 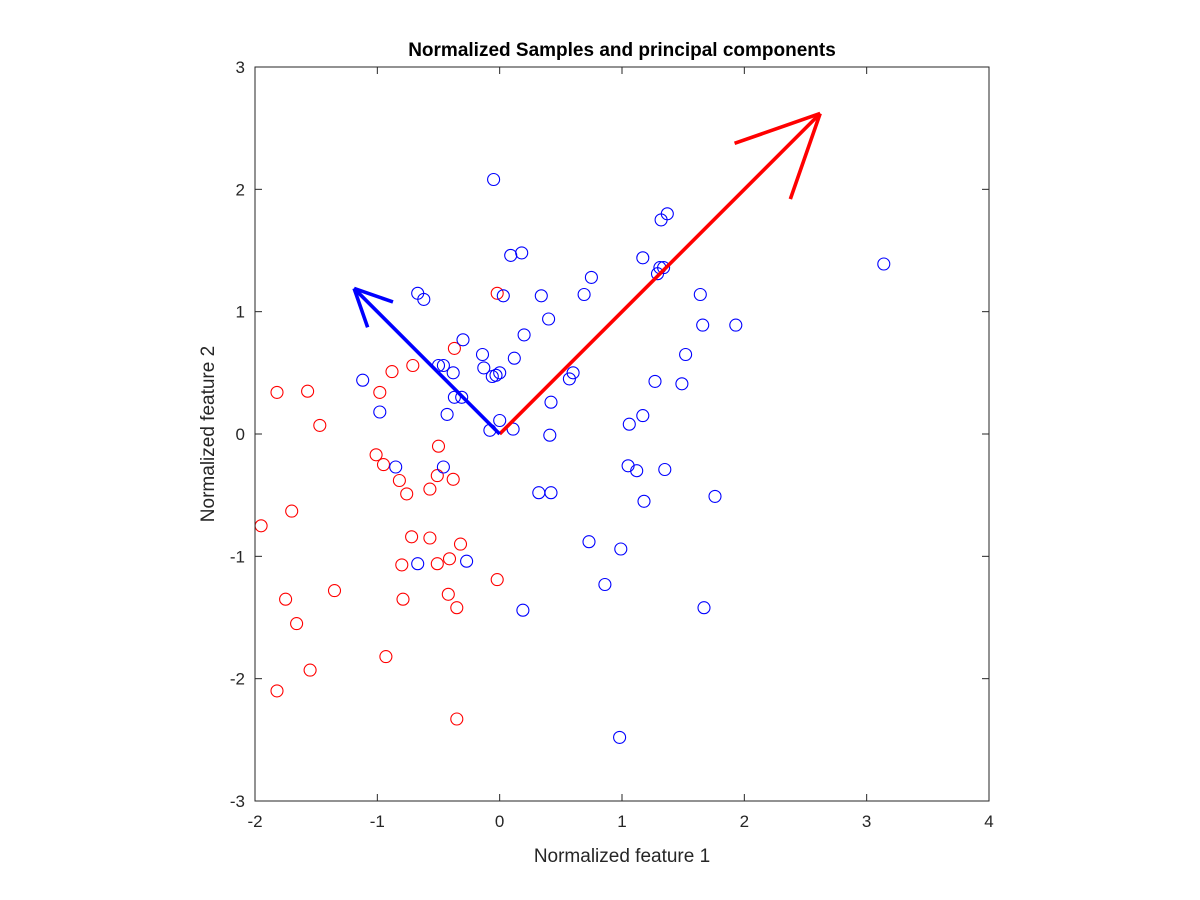 What do you see at coordinates (866, 821) in the screenshot?
I see `x-tick-label: 3` at bounding box center [866, 821].